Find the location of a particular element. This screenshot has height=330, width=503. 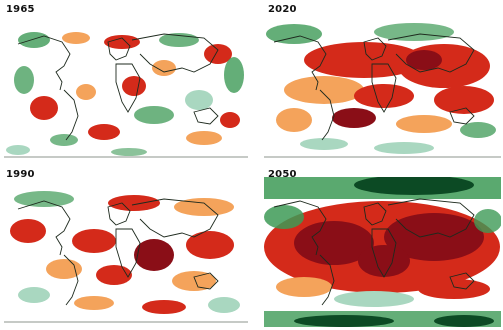

panel-year-label: 1990 is located at coordinates (20, 174).